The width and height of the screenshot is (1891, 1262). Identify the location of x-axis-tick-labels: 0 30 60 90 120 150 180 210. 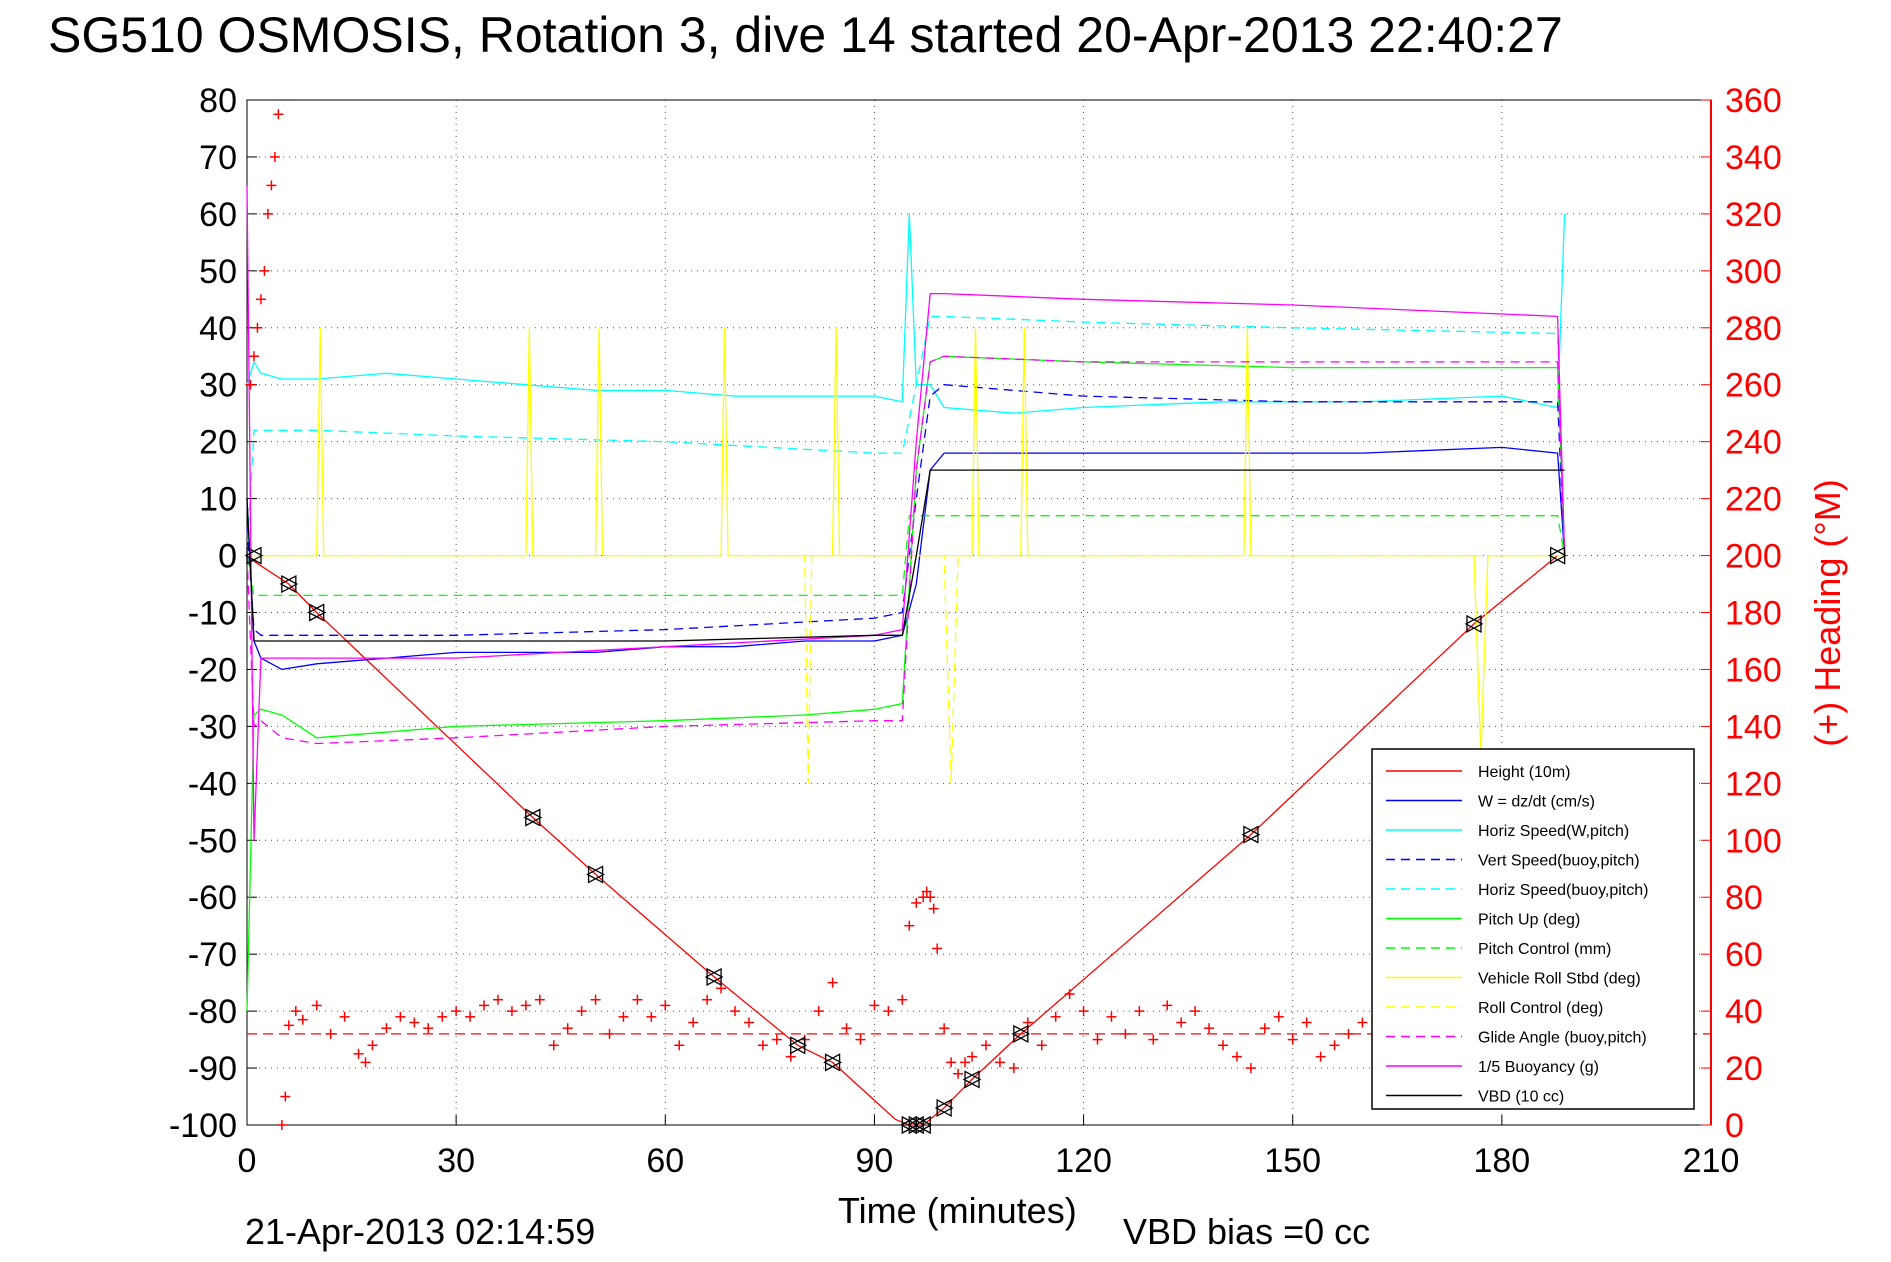
(989, 1147).